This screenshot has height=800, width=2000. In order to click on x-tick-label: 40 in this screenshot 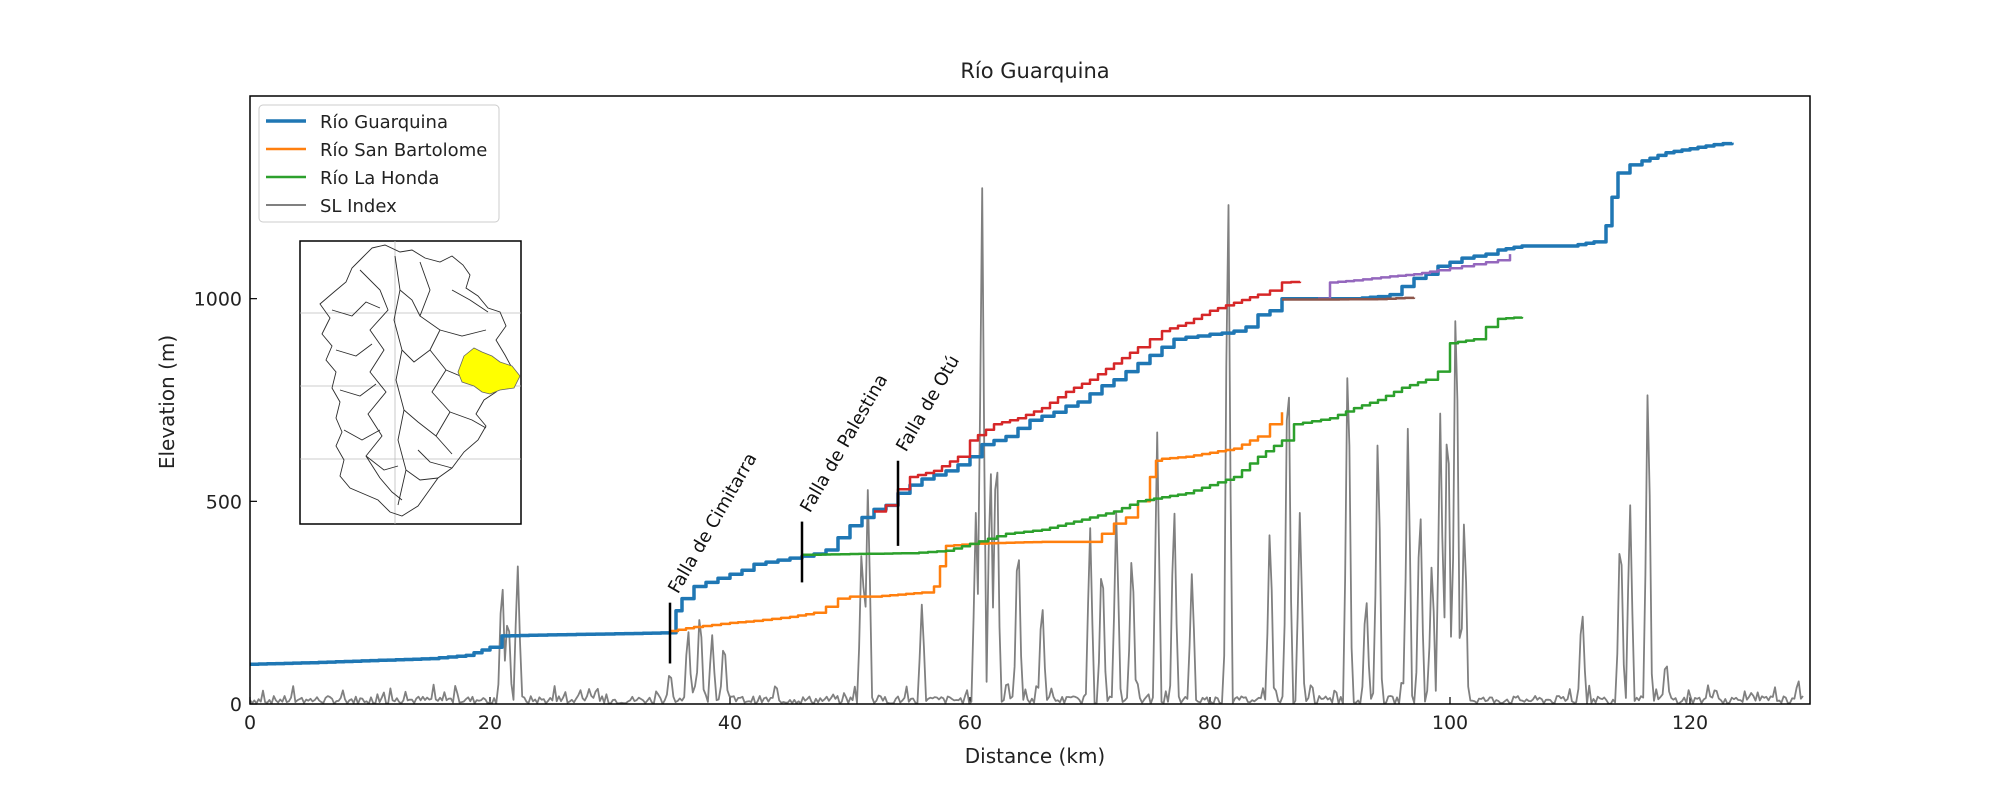, I will do `click(730, 723)`.